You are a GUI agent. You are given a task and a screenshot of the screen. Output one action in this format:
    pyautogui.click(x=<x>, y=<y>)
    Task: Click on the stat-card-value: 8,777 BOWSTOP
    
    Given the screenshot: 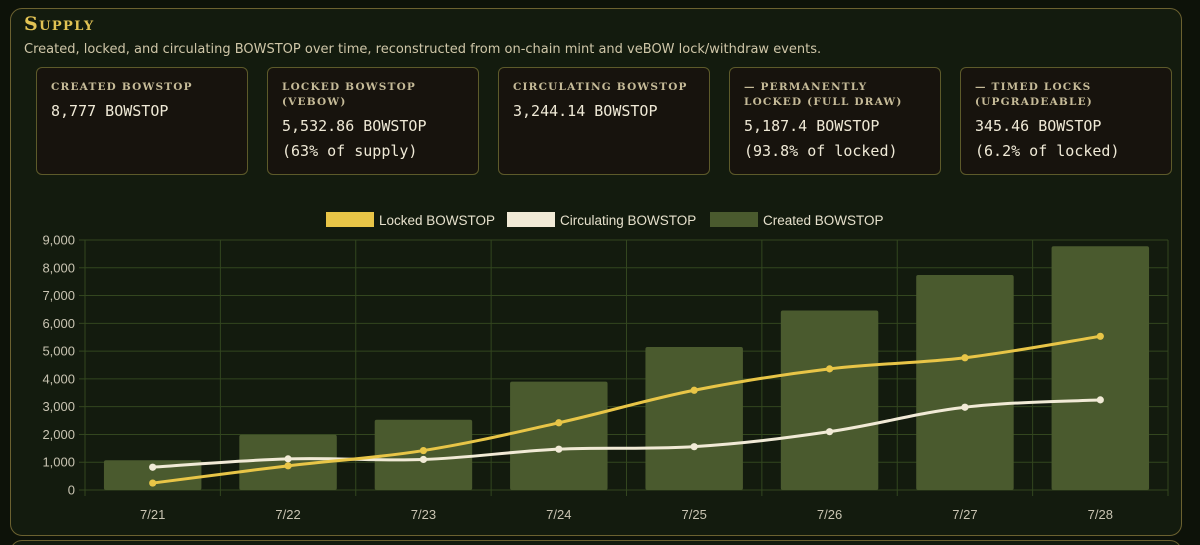 What is the action you would take?
    pyautogui.click(x=110, y=111)
    